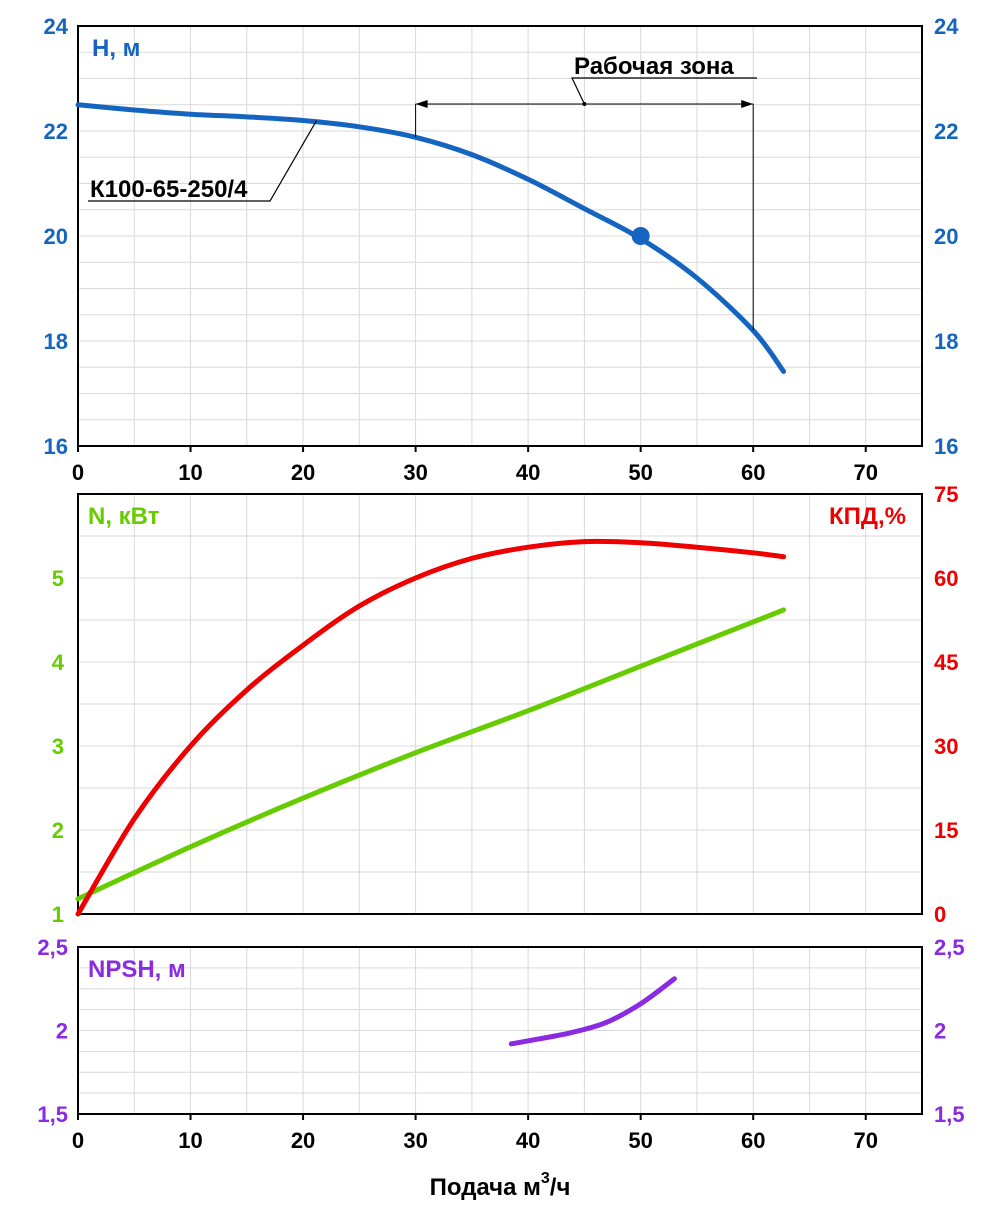  Describe the element at coordinates (58, 830) in the screenshot. I see `power-y-tick-label: 2` at that location.